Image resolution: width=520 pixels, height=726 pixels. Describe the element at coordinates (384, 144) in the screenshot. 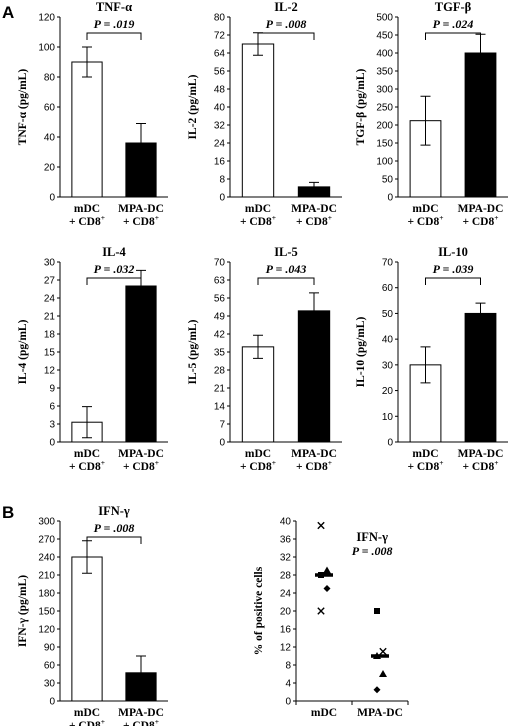

I see `y-tick-label: 150` at that location.